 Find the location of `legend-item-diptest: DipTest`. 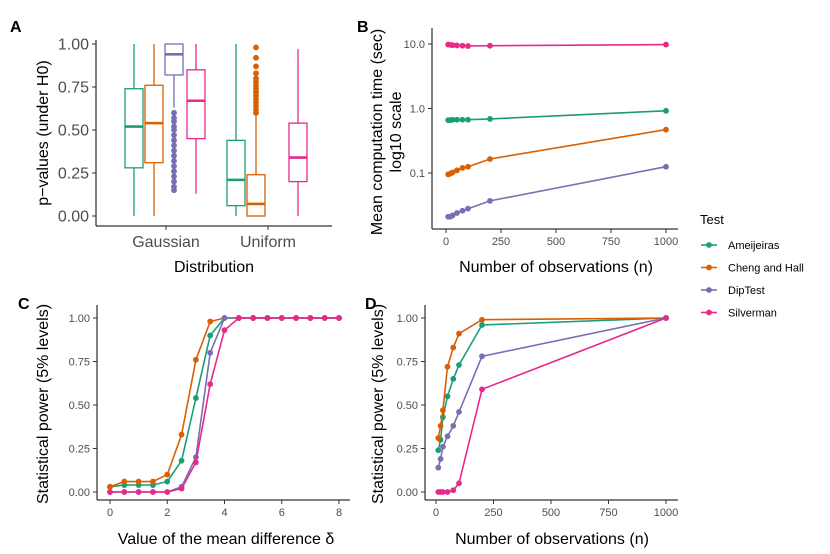

legend-item-diptest: DipTest is located at coordinates (733, 291).